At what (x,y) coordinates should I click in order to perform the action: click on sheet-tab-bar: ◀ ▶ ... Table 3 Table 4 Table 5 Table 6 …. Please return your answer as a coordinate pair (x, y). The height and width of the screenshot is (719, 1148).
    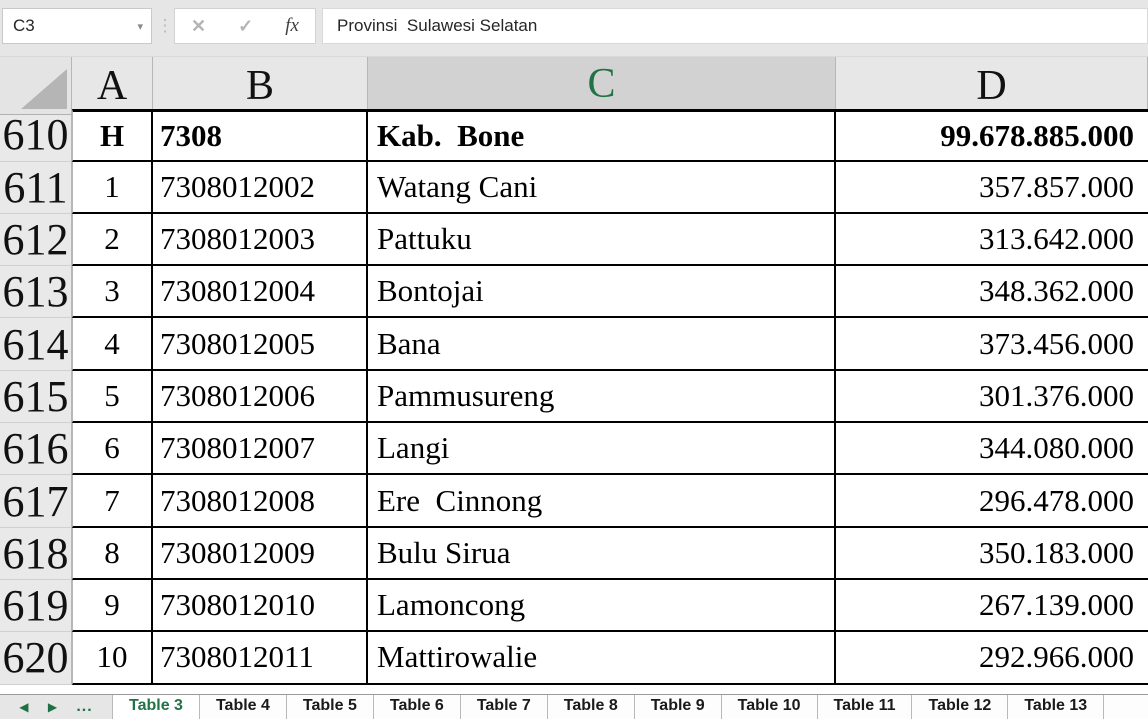
    Looking at the image, I should click on (574, 706).